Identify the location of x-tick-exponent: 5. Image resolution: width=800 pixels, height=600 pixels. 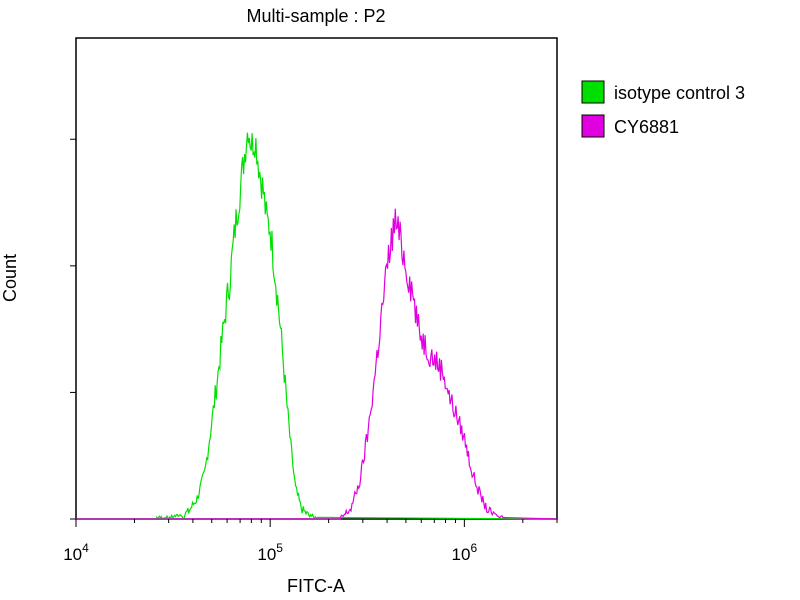
(279, 548).